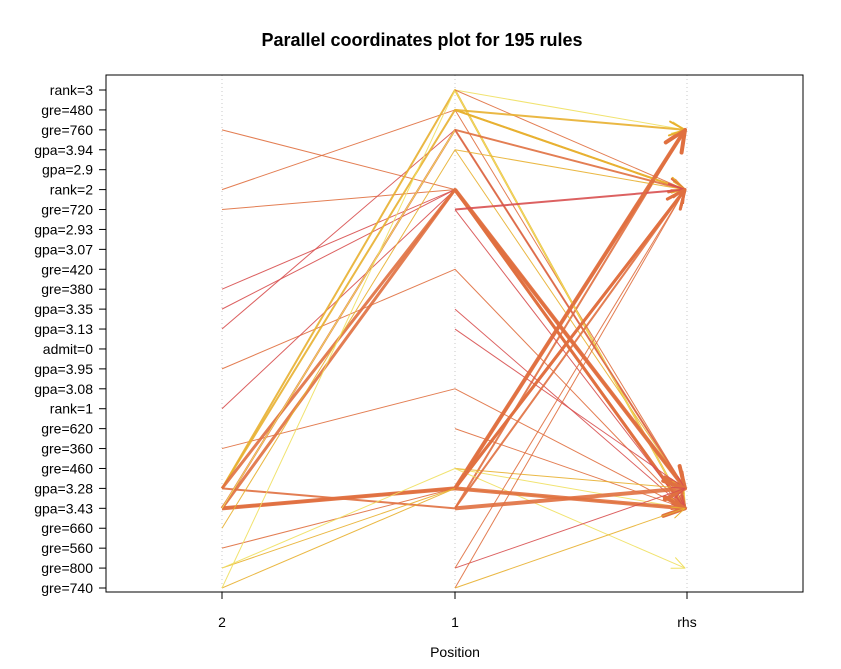  What do you see at coordinates (63, 309) in the screenshot?
I see `y-tick-label: gpa=3.35` at bounding box center [63, 309].